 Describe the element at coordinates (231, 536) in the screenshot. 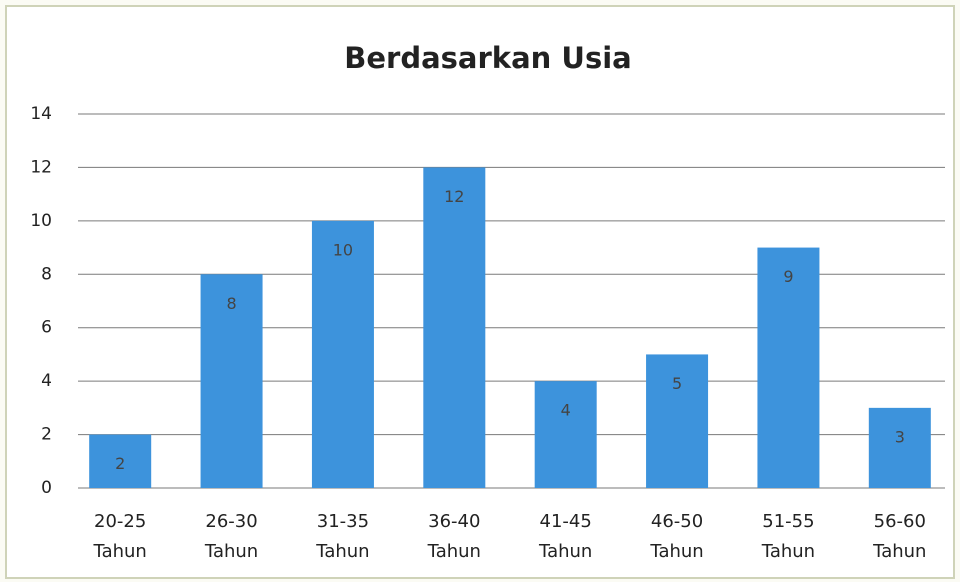

I see `x-tick-label: 26-30 Tahun` at that location.